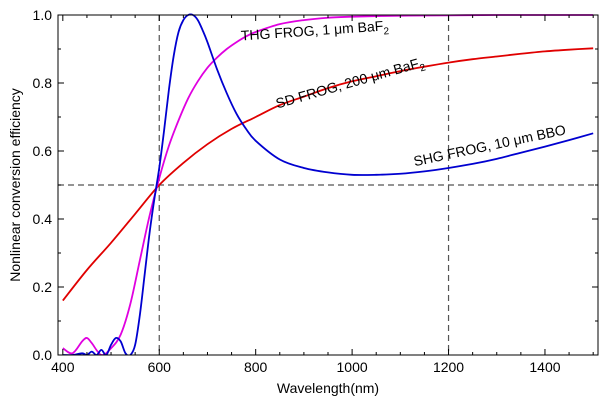  I want to click on x-tick-label: 800, so click(256, 367).